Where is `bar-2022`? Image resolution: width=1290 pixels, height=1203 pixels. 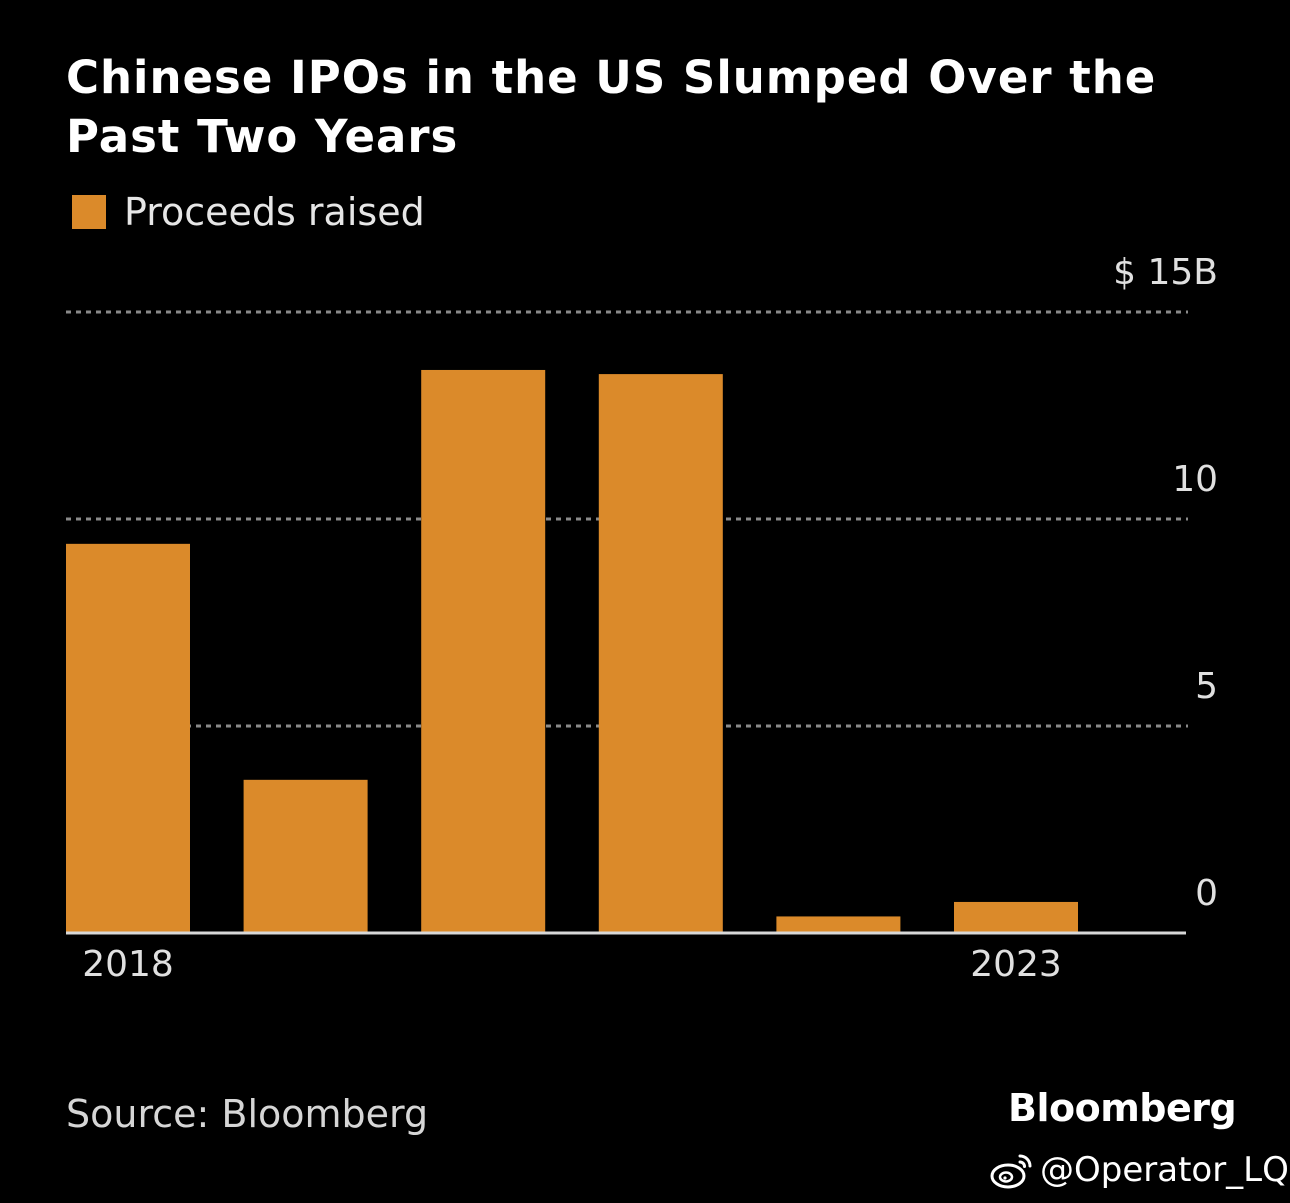 bar-2022 is located at coordinates (838, 924).